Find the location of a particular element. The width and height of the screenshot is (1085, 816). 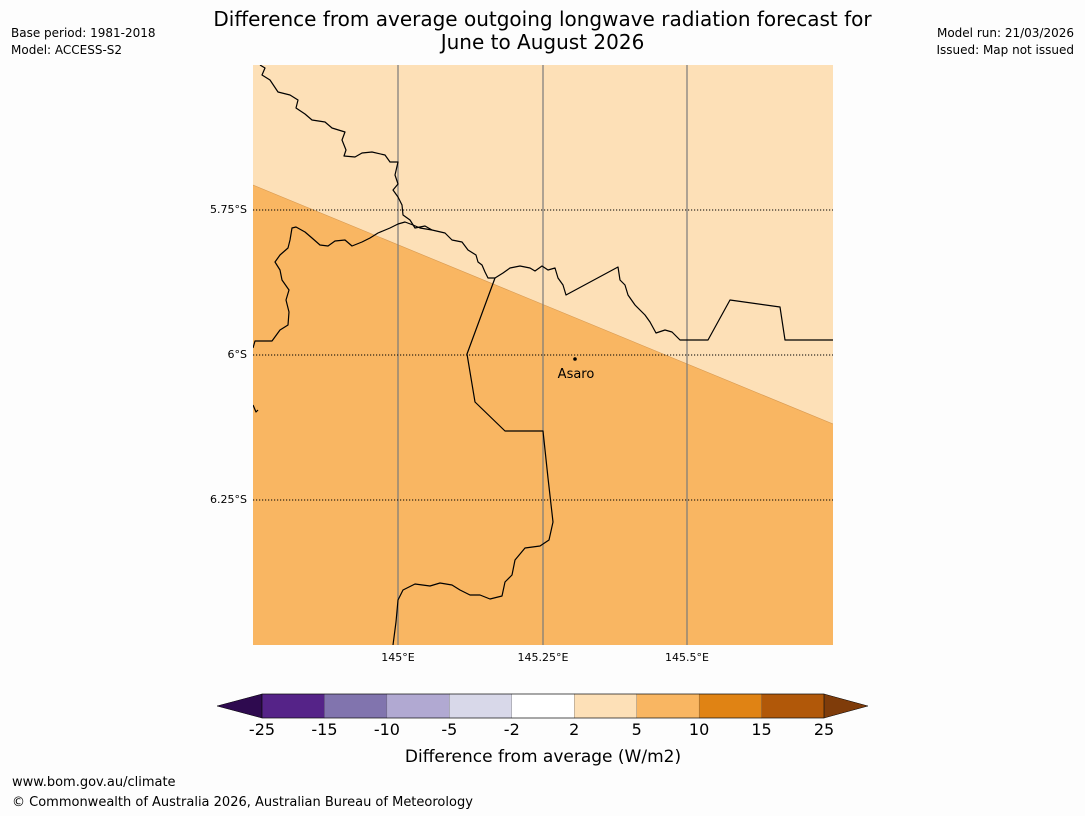

colorbar-under-arrow is located at coordinates (239, 706).